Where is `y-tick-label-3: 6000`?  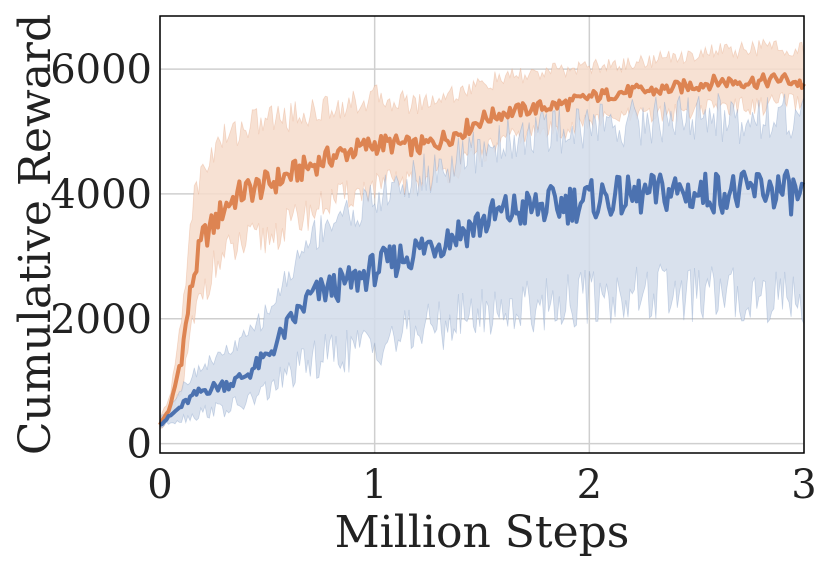 y-tick-label-3: 6000 is located at coordinates (101, 70).